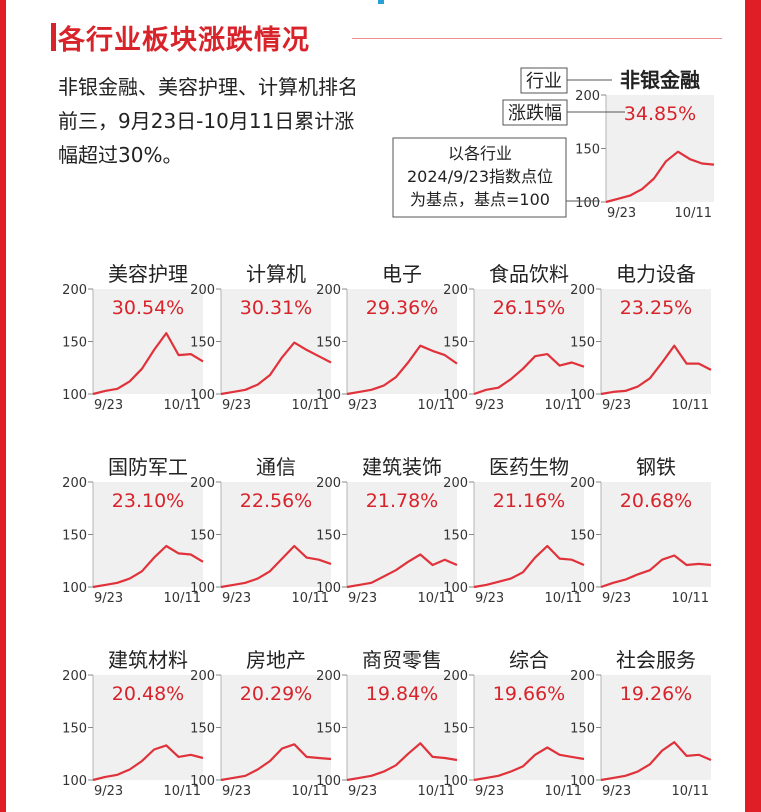 The image size is (761, 812). I want to click on chart-panel-10: 100 150 200 9/23 10/11 20.68% 钢铁, so click(641, 530).